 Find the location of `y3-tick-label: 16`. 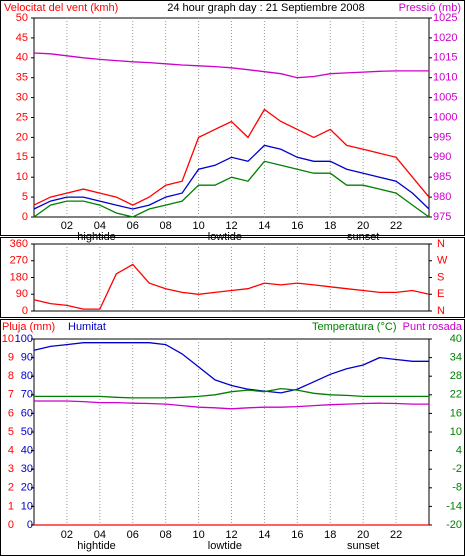

y3-tick-label: 16 is located at coordinates (456, 413).